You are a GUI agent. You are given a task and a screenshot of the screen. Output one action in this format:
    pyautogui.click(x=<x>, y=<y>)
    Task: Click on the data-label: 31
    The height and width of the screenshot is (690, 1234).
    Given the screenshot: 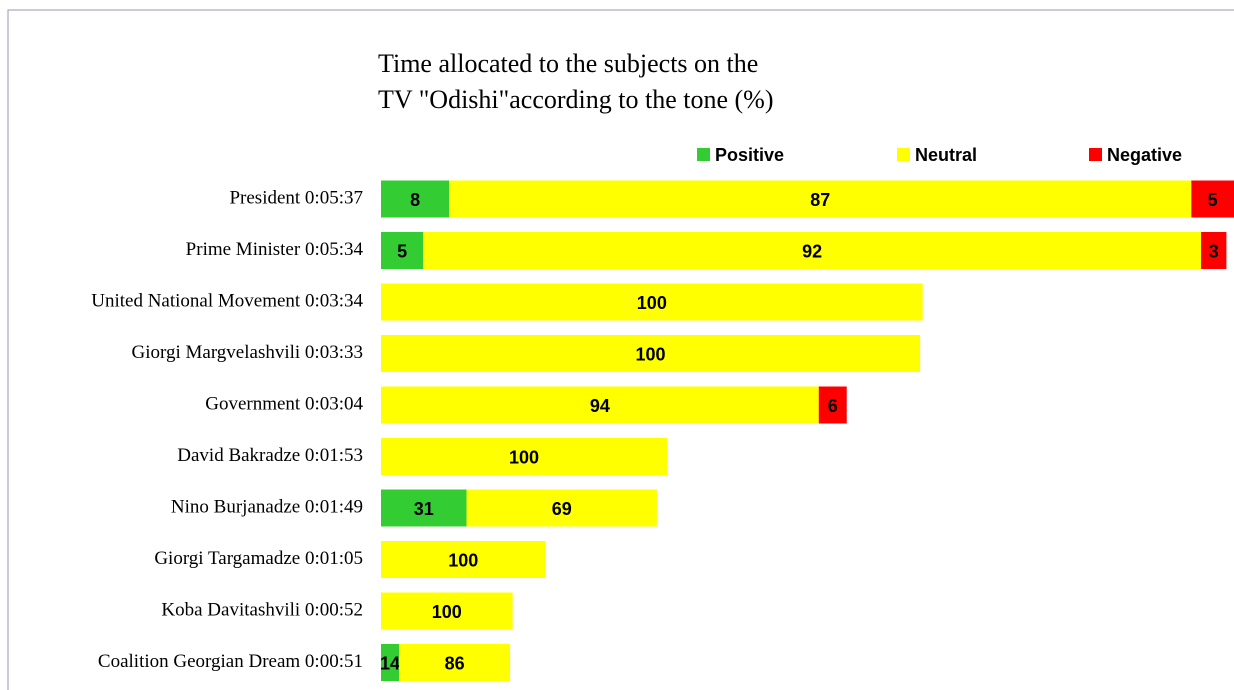 What is the action you would take?
    pyautogui.click(x=424, y=509)
    